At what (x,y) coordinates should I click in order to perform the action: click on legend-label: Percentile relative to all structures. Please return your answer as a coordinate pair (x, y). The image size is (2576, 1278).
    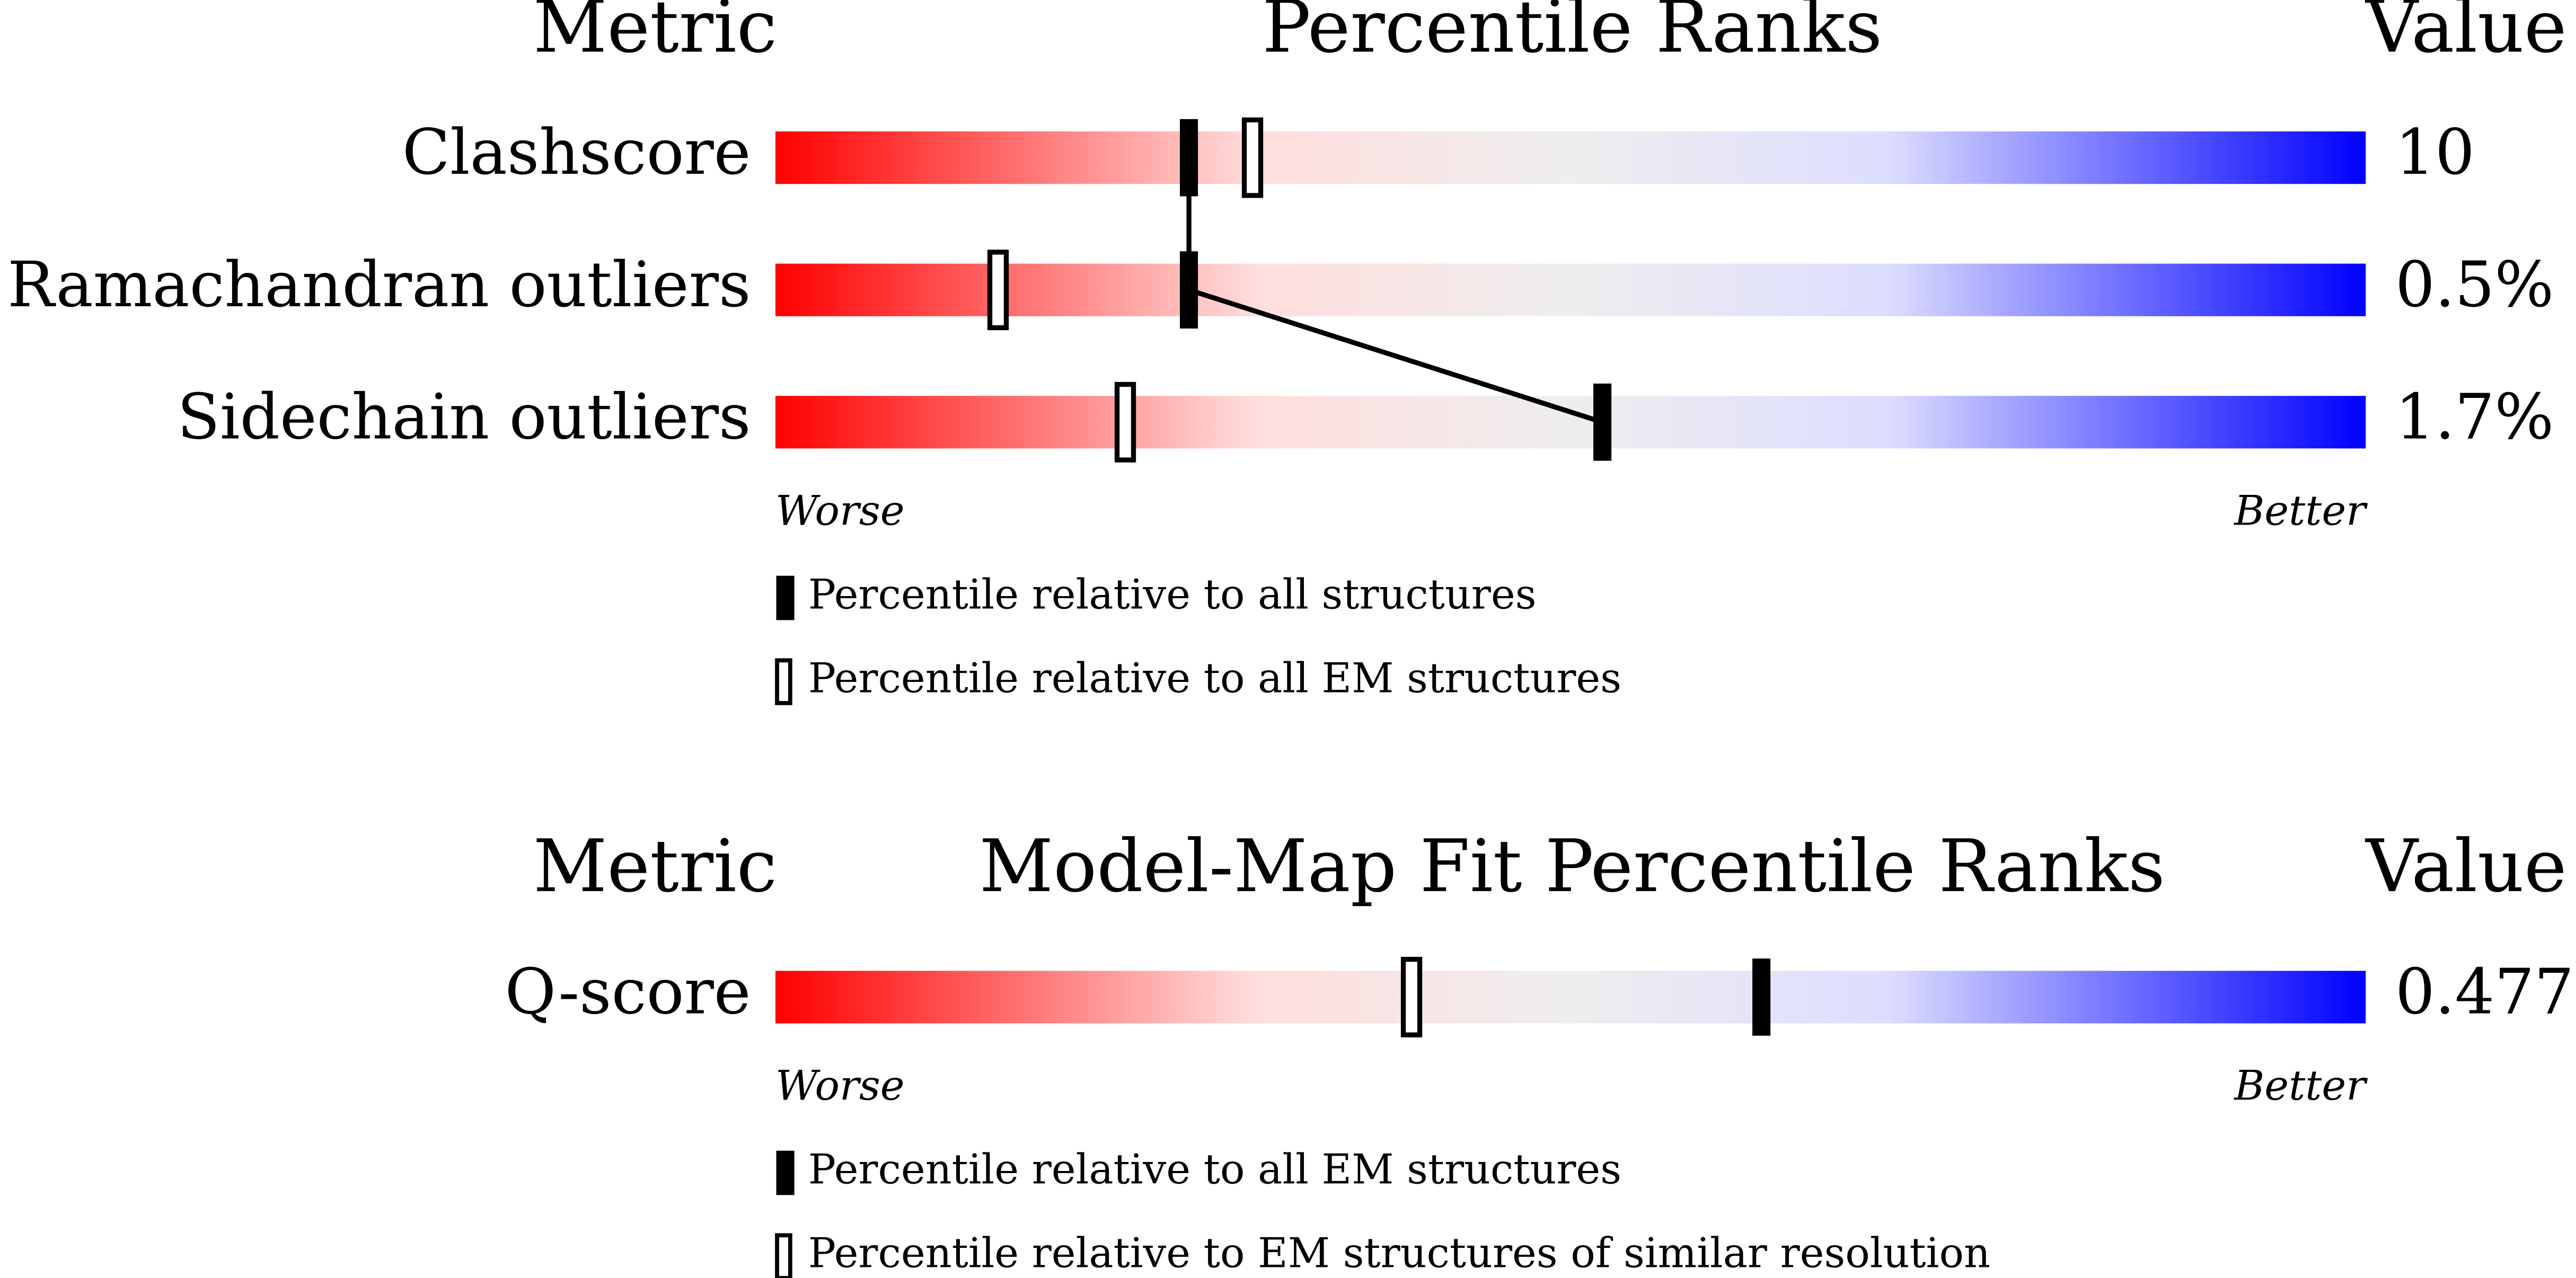
    Looking at the image, I should click on (1172, 594).